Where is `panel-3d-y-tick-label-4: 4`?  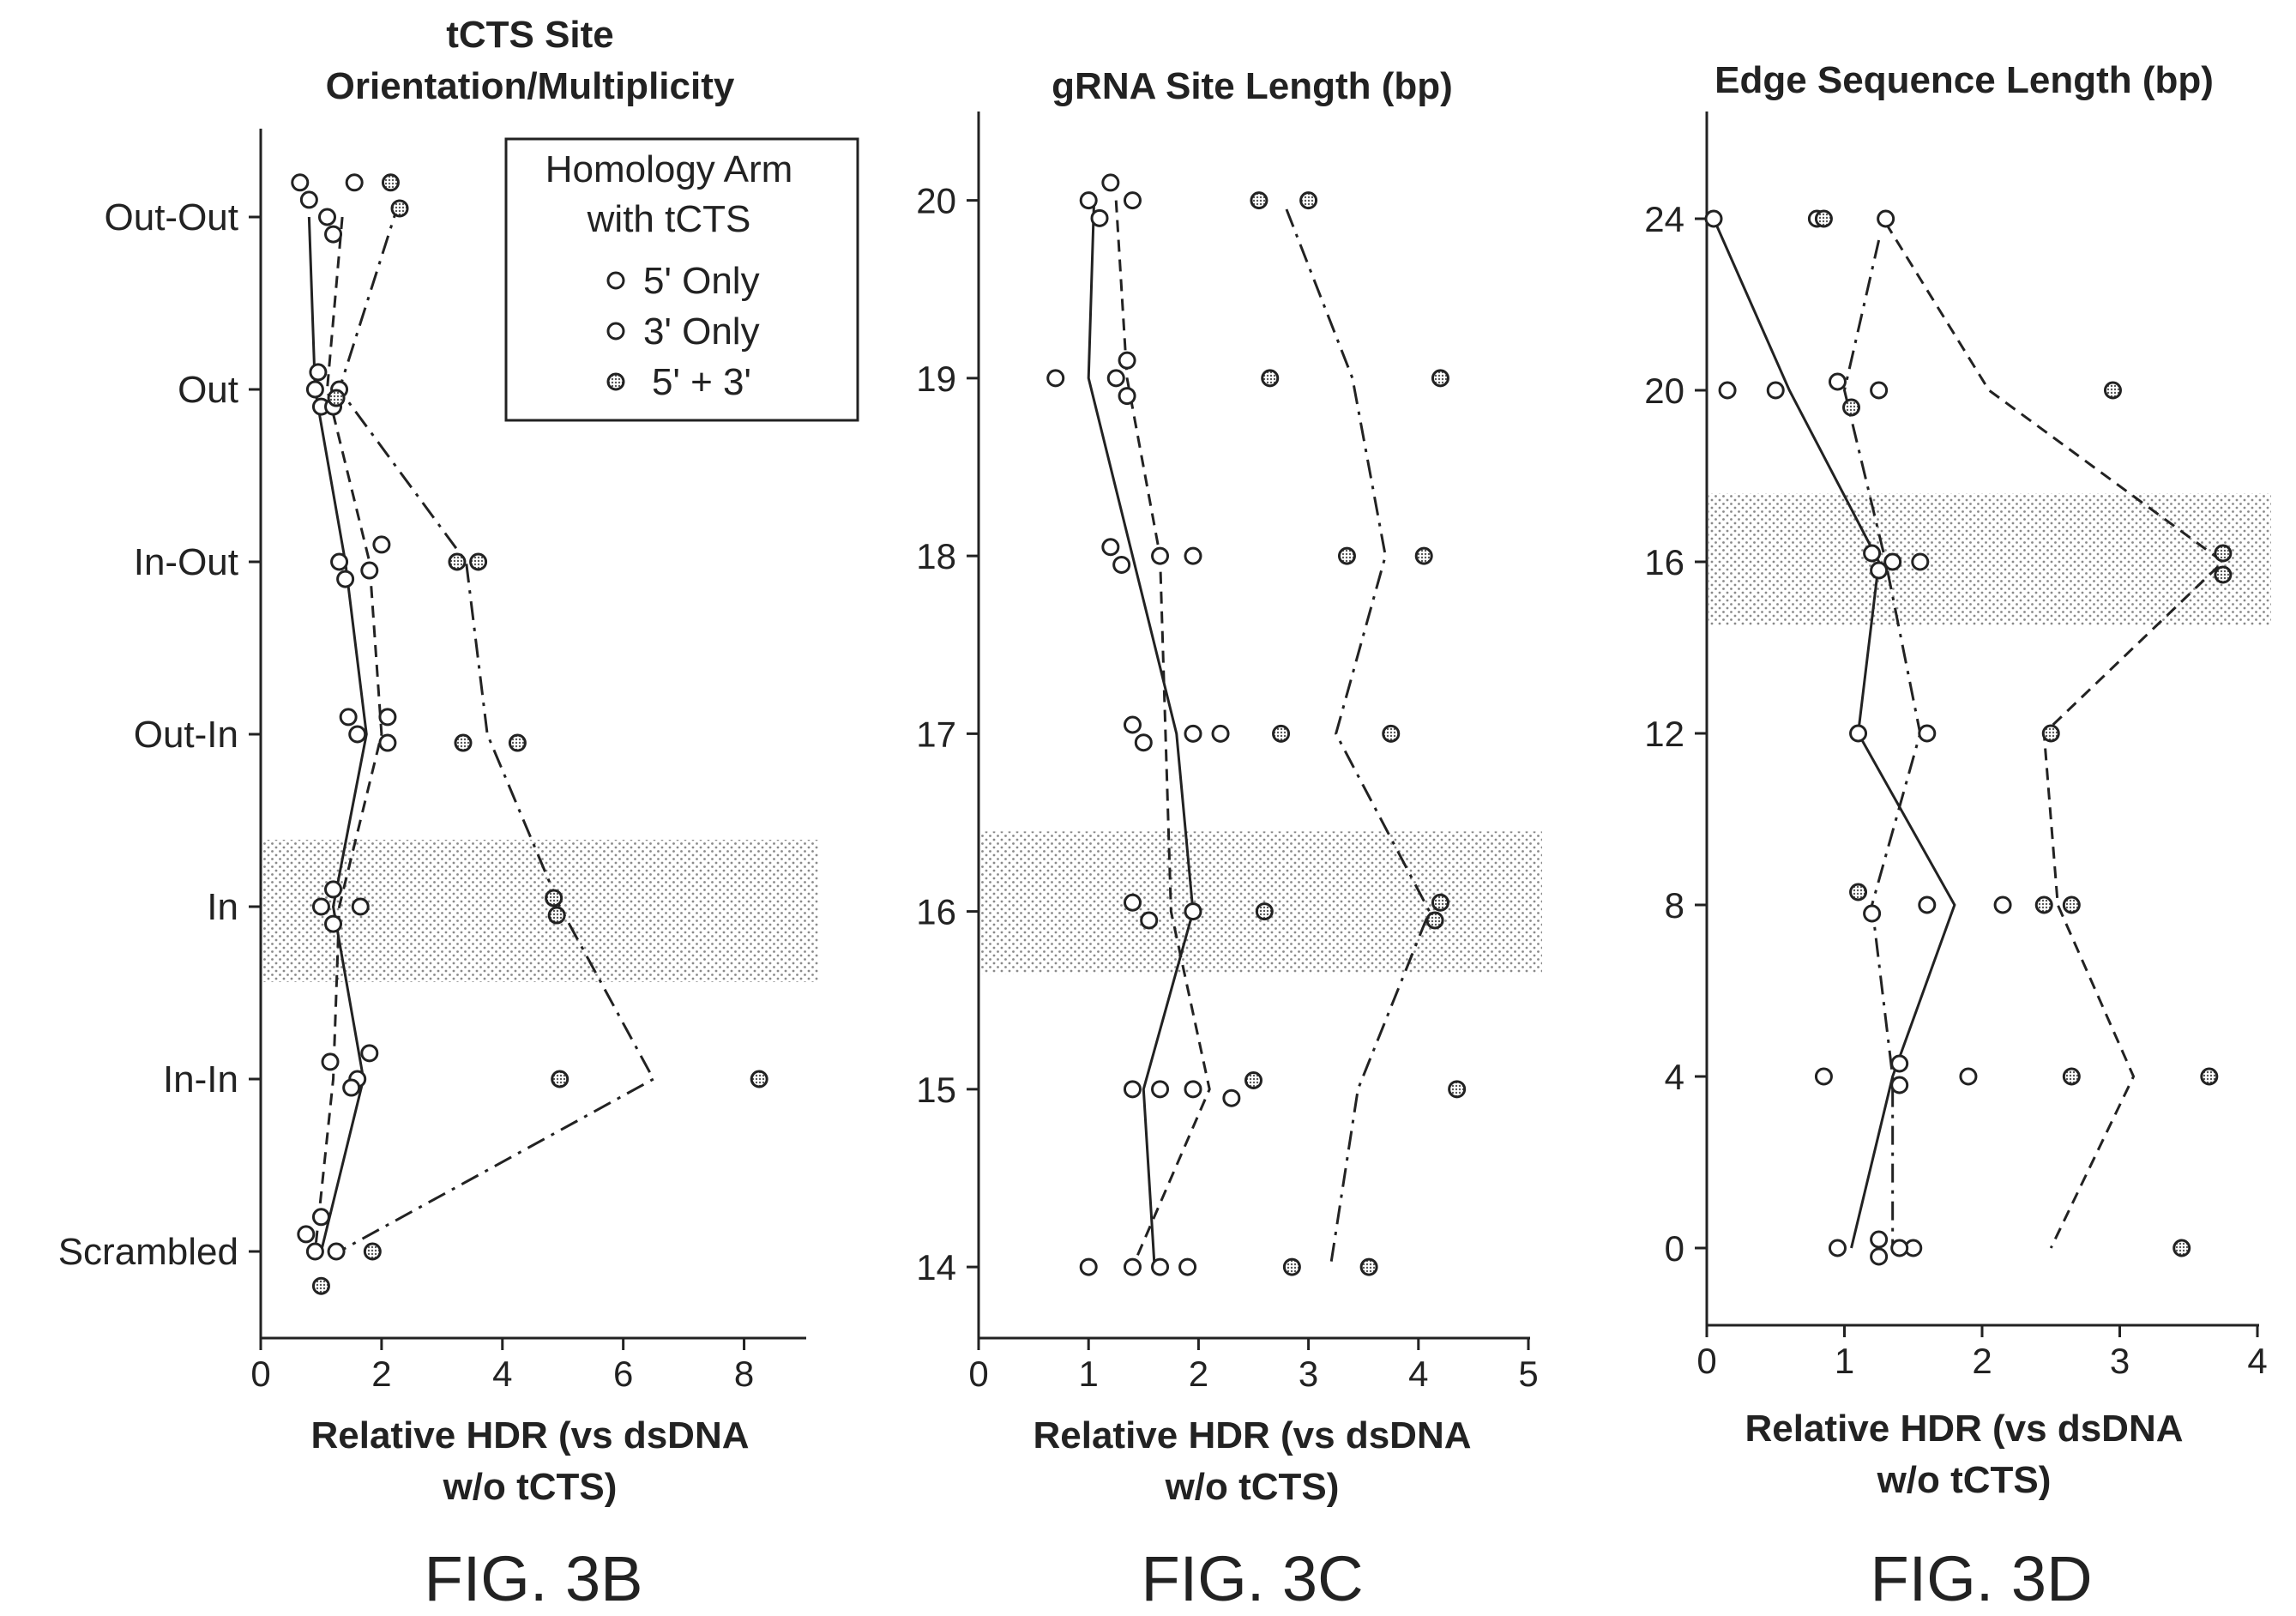 panel-3d-y-tick-label-4: 4 is located at coordinates (1674, 1077).